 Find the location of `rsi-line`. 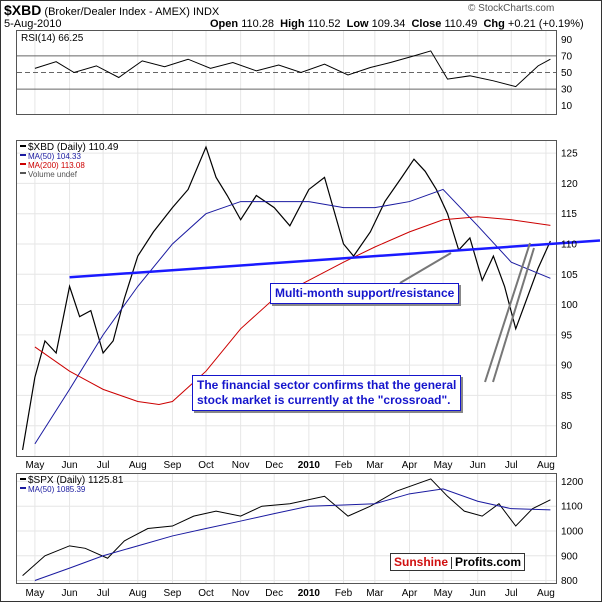

rsi-line is located at coordinates (292, 69).